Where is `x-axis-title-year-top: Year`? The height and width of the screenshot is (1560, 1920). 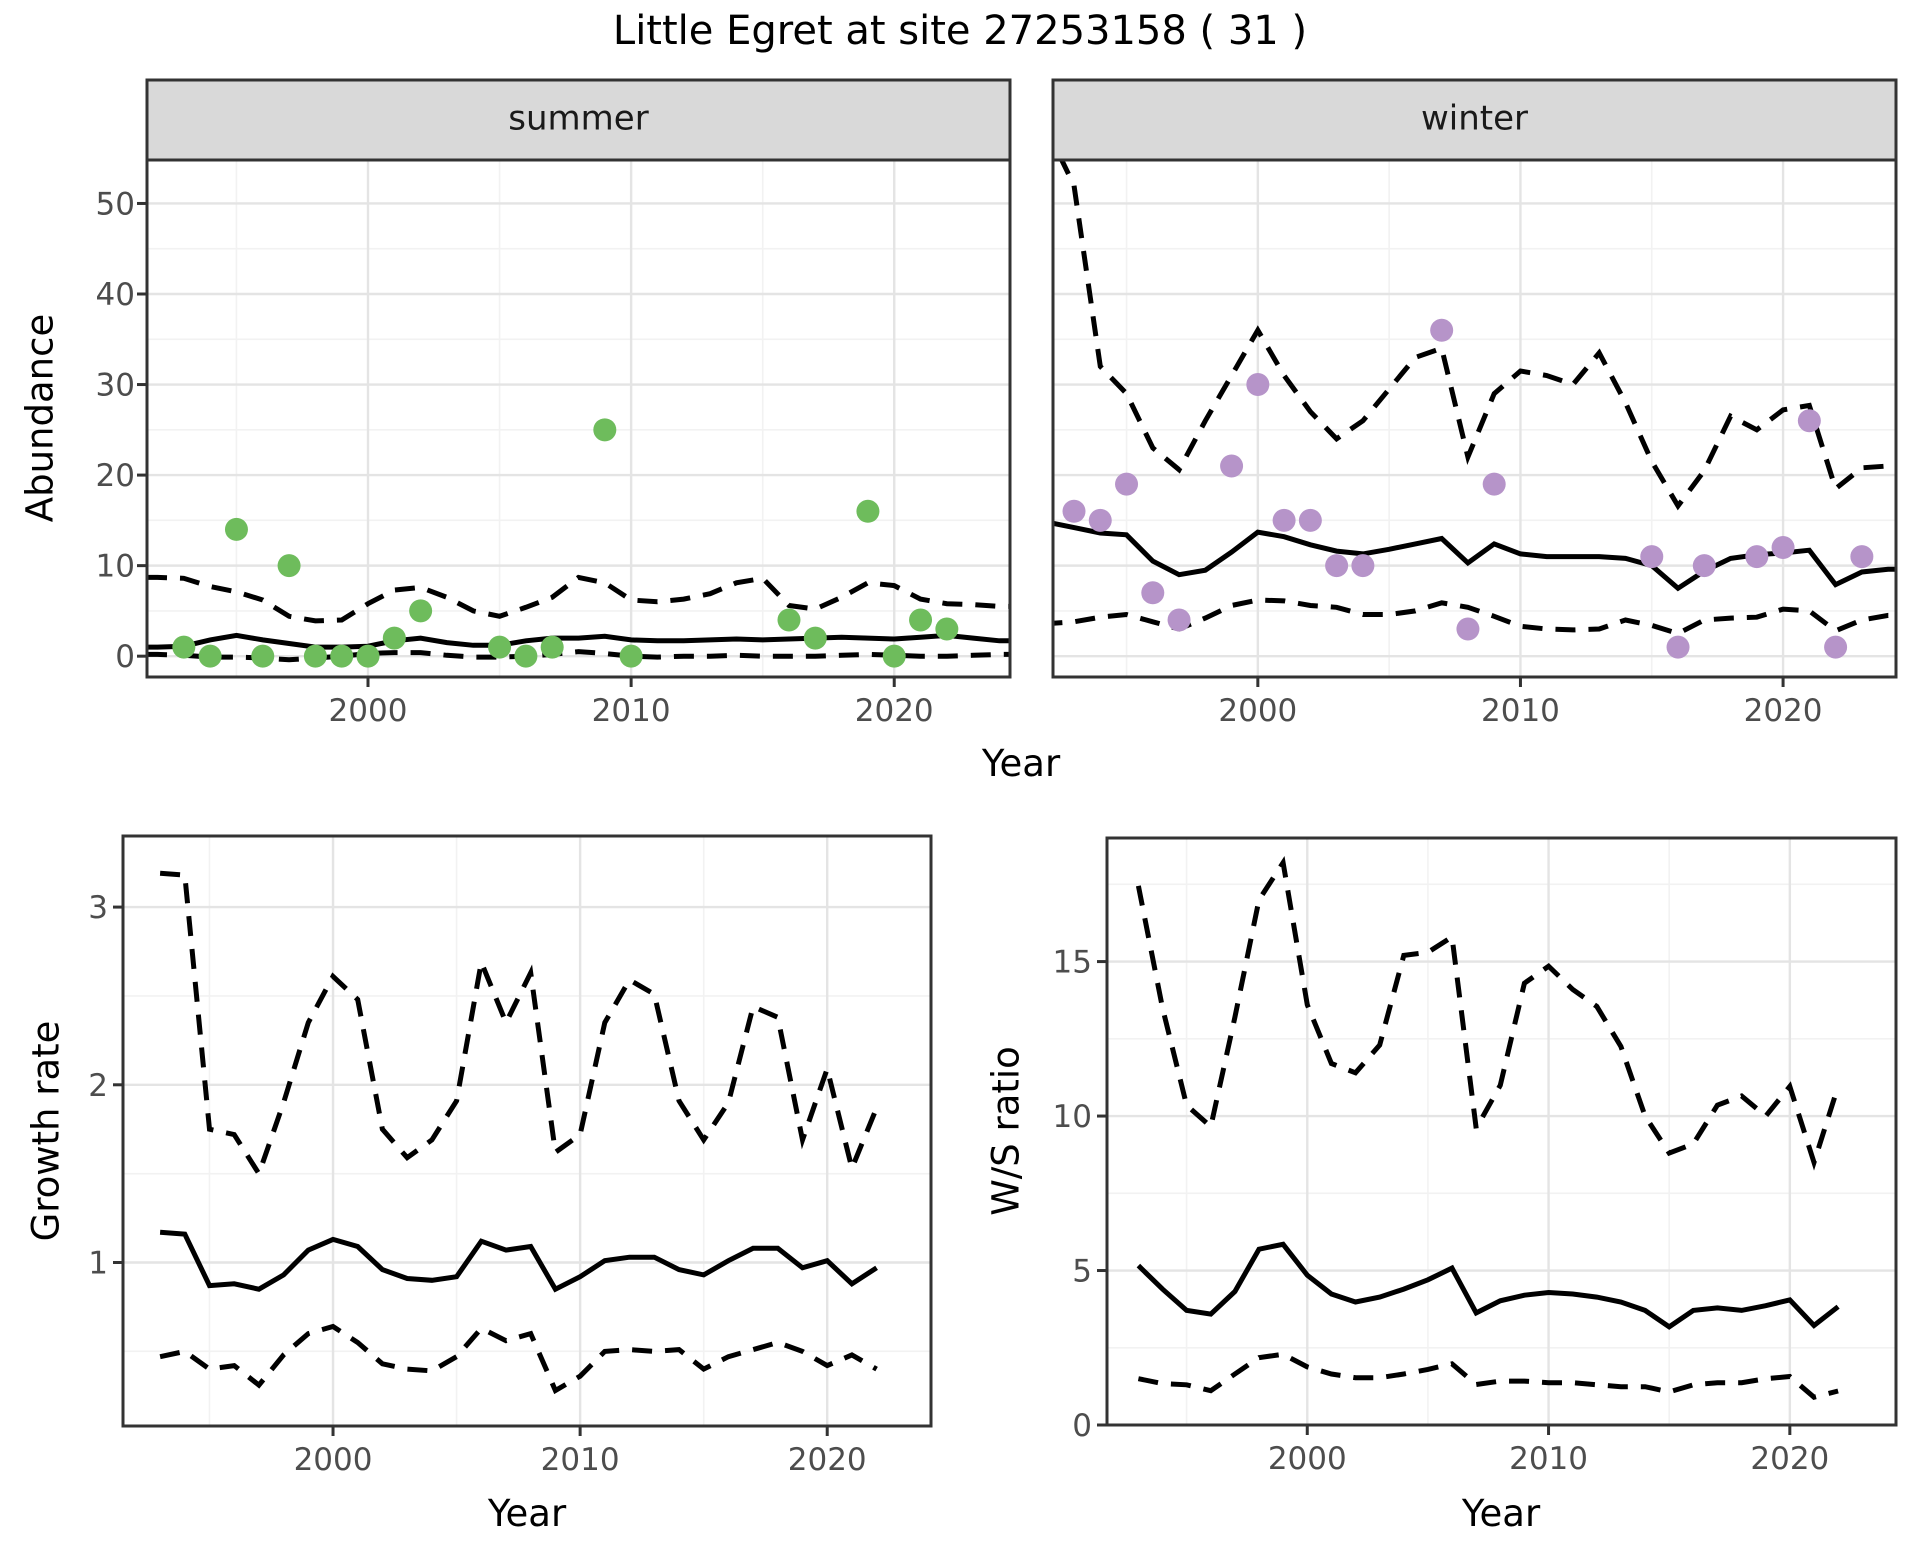 x-axis-title-year-top: Year is located at coordinates (1021, 763).